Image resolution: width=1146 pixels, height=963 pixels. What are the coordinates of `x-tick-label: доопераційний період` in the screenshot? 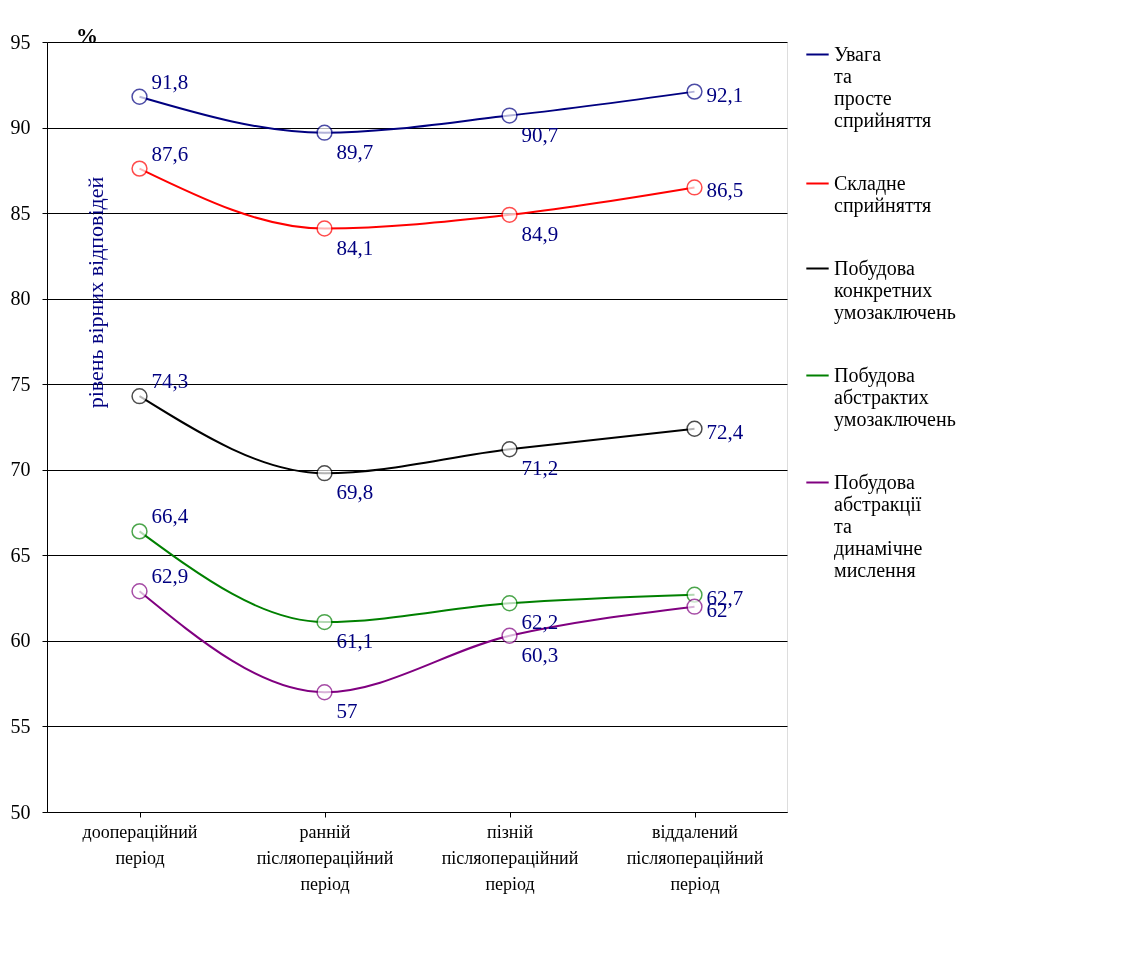 It's located at (140, 844).